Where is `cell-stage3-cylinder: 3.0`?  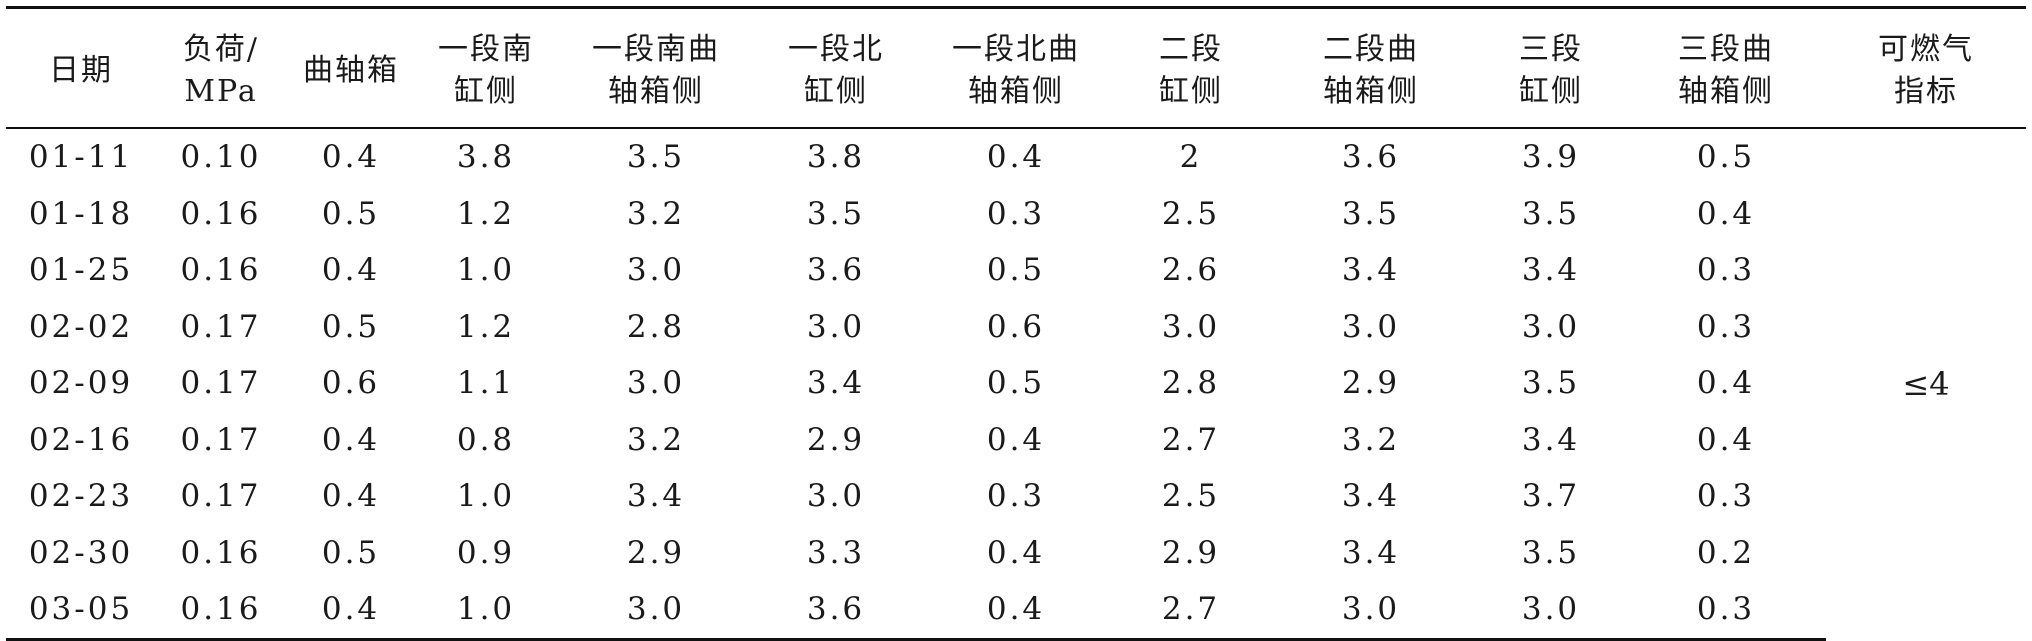
cell-stage3-cylinder: 3.0 is located at coordinates (1551, 326).